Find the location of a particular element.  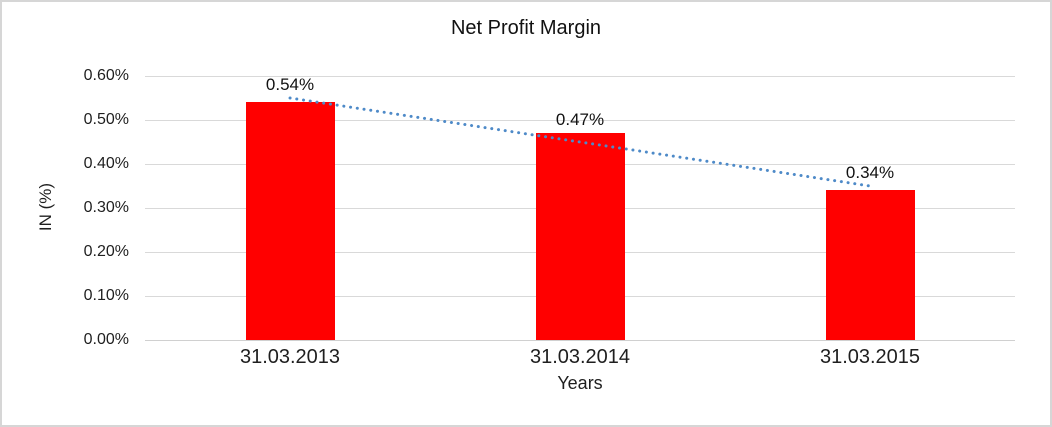

y-tick-label: 0.60% is located at coordinates (106, 75).